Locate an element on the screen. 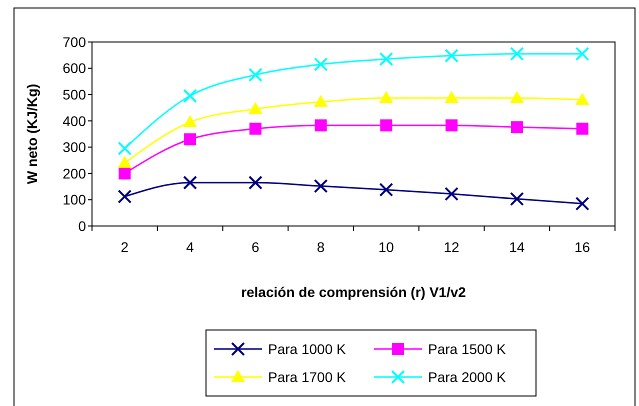  y-axis-title: W neto (KJ/Kg) is located at coordinates (32, 134).